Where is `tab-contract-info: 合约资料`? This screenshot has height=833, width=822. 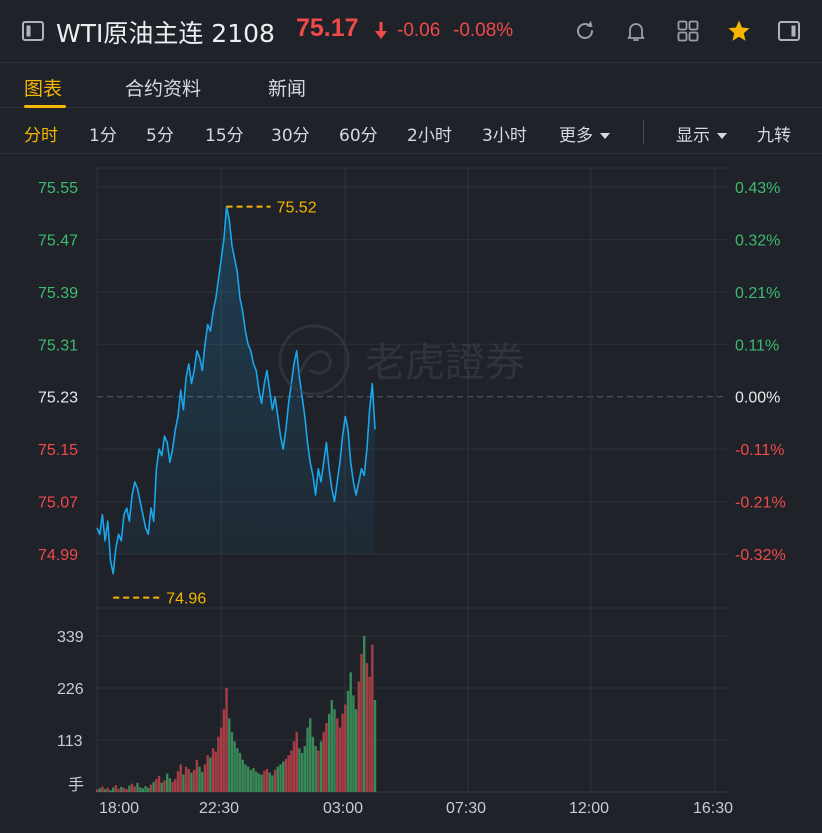 tab-contract-info: 合约资料 is located at coordinates (163, 89).